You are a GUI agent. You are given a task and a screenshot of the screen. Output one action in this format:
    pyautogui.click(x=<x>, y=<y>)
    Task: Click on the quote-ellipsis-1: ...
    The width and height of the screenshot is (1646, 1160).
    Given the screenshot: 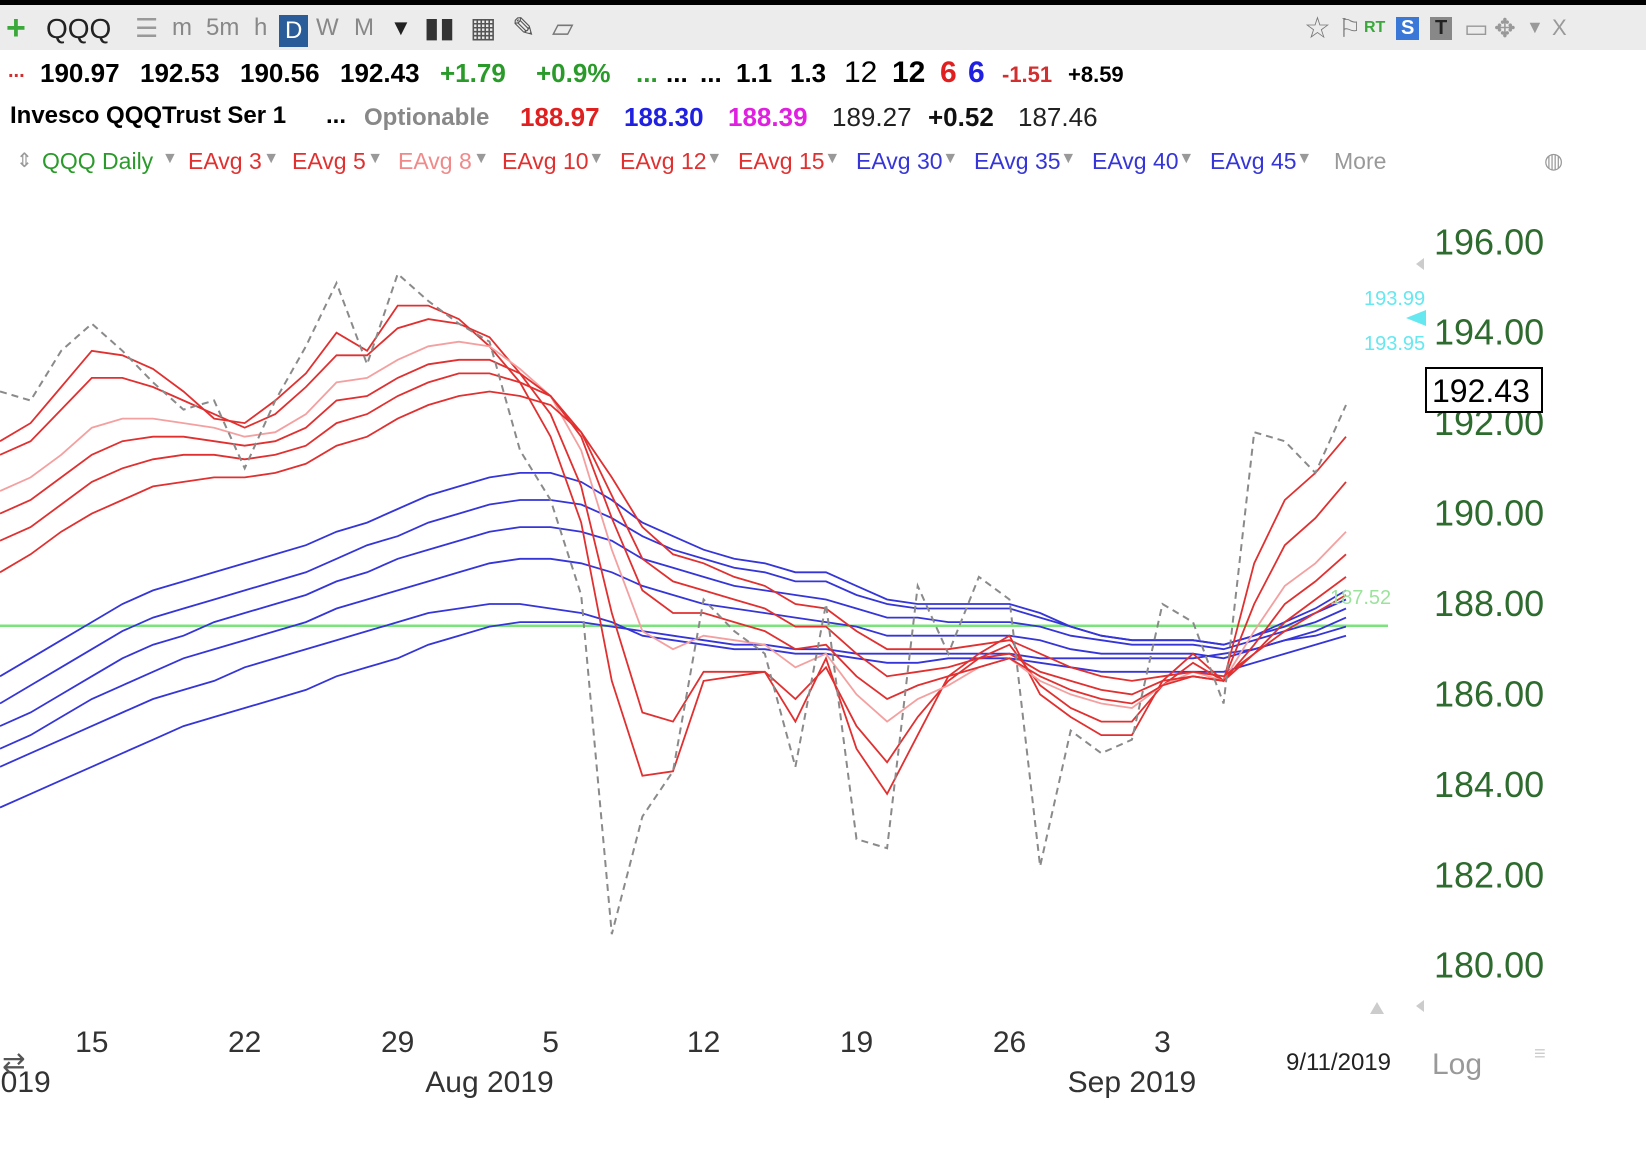 What is the action you would take?
    pyautogui.click(x=647, y=73)
    